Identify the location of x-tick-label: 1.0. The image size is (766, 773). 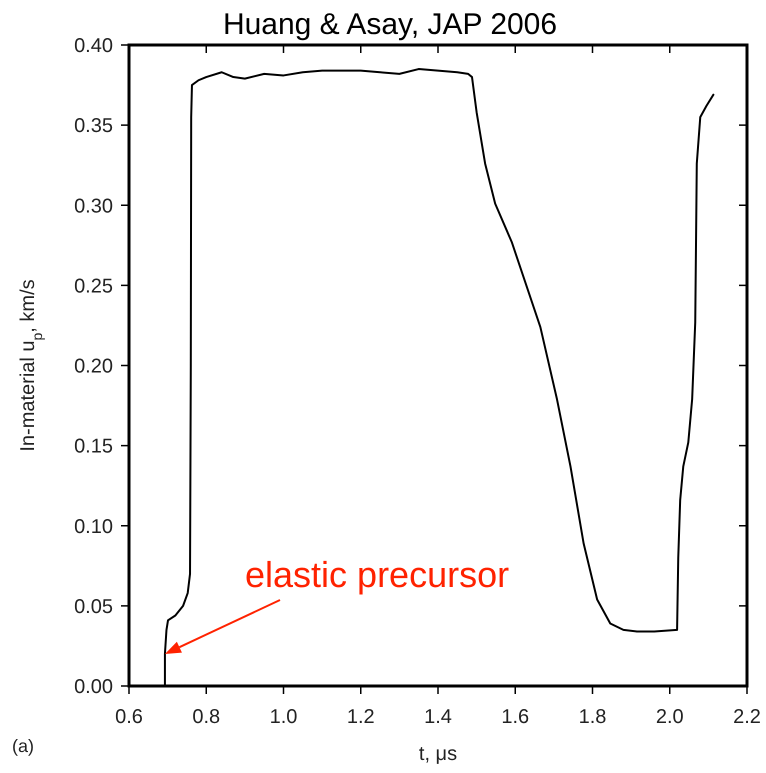
(284, 717).